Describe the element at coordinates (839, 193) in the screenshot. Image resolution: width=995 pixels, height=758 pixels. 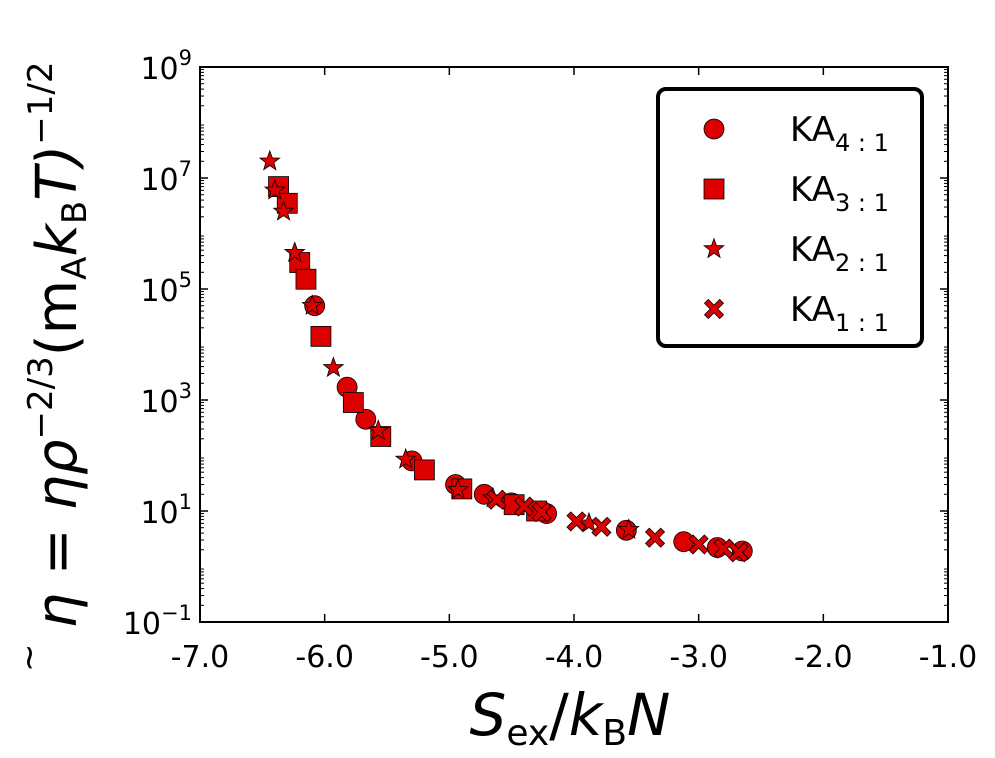
I see `legend-label: KA3 : 1` at that location.